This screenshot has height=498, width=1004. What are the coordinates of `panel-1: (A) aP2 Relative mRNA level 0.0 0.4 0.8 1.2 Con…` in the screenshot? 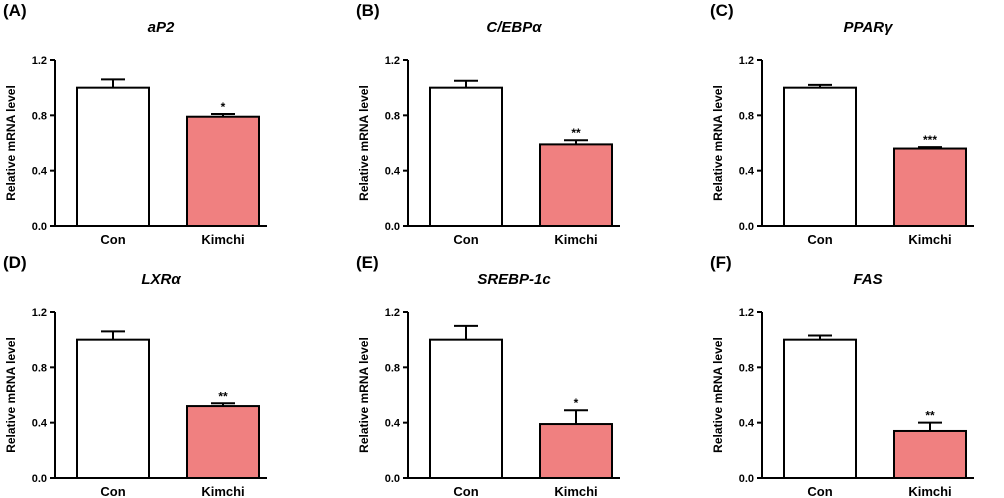 It's located at (135, 124).